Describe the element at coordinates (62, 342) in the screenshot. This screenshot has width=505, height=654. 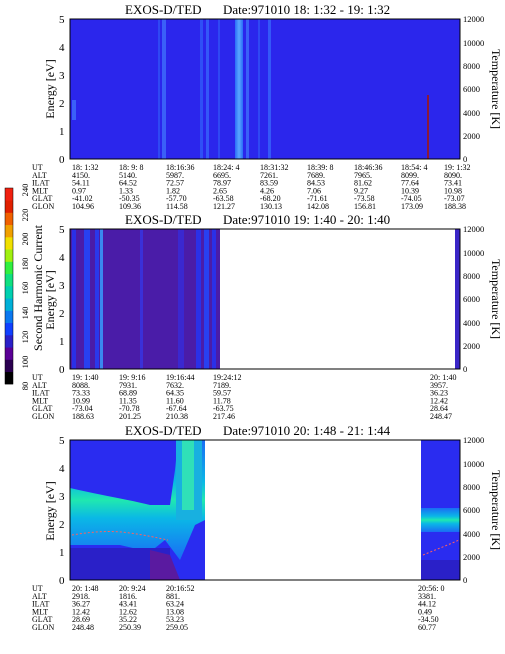
I see `panel-2-ytick: 1` at that location.